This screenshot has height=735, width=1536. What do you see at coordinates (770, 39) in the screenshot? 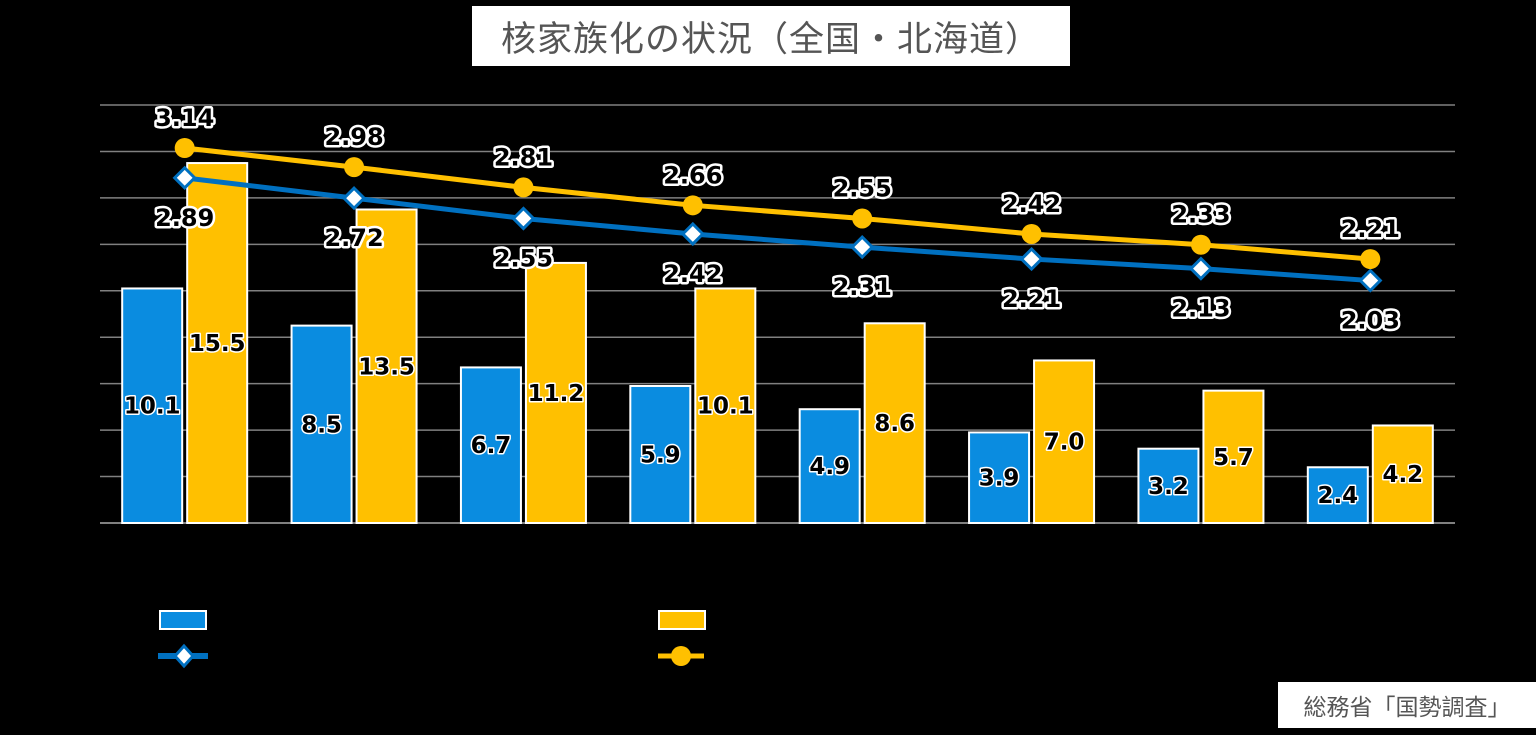
I see `chart-title: 核家族化の状況（全国・北海道）` at bounding box center [770, 39].